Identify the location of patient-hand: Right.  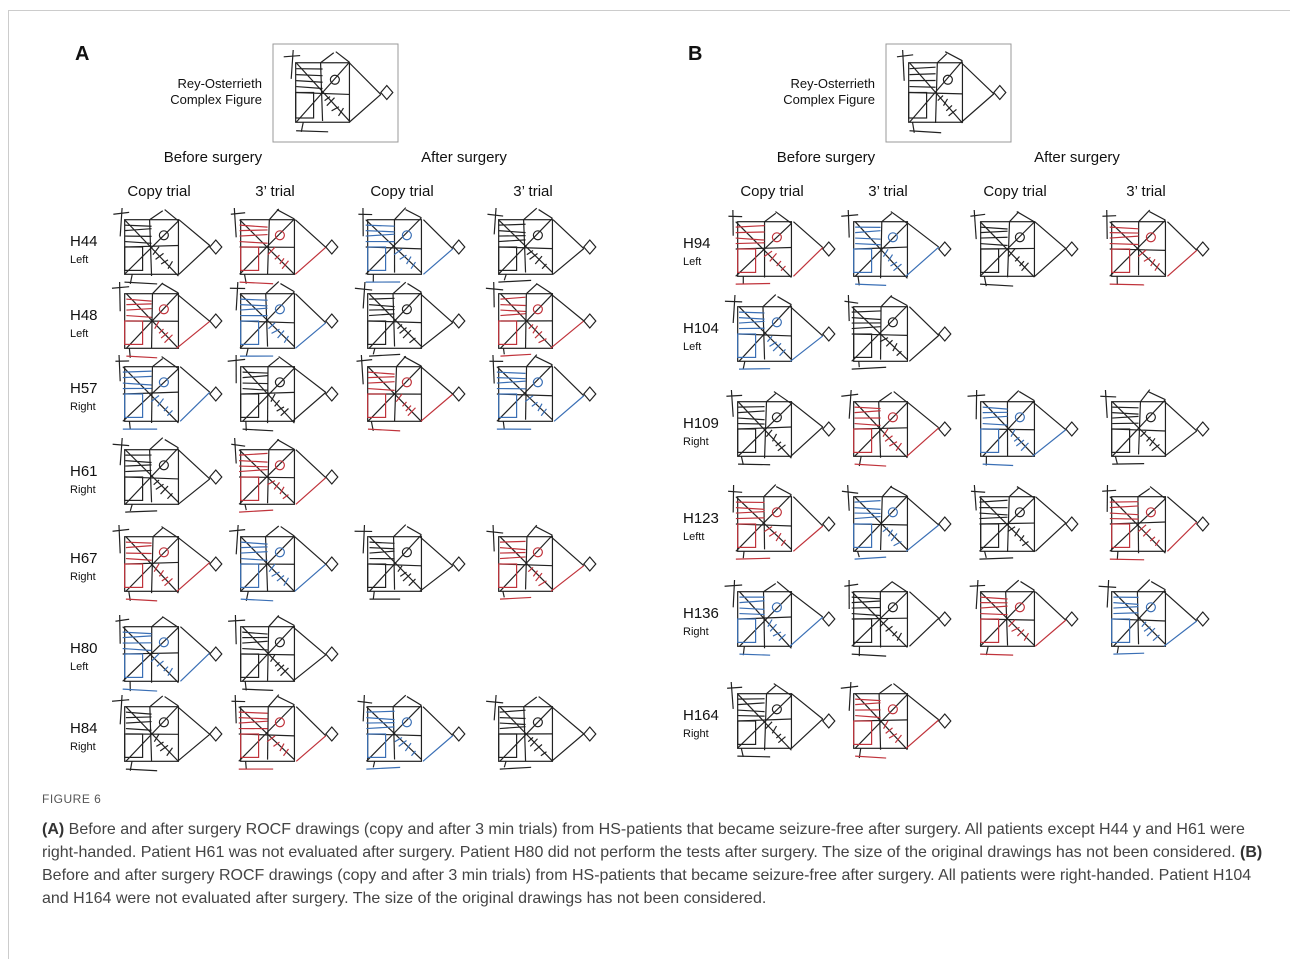
(696, 442).